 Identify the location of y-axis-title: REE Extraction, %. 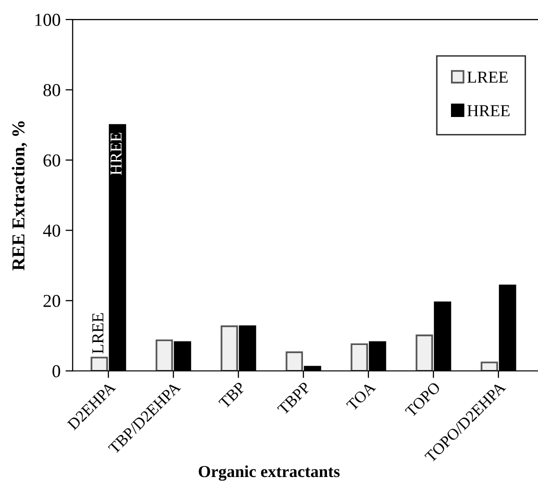
(20, 195).